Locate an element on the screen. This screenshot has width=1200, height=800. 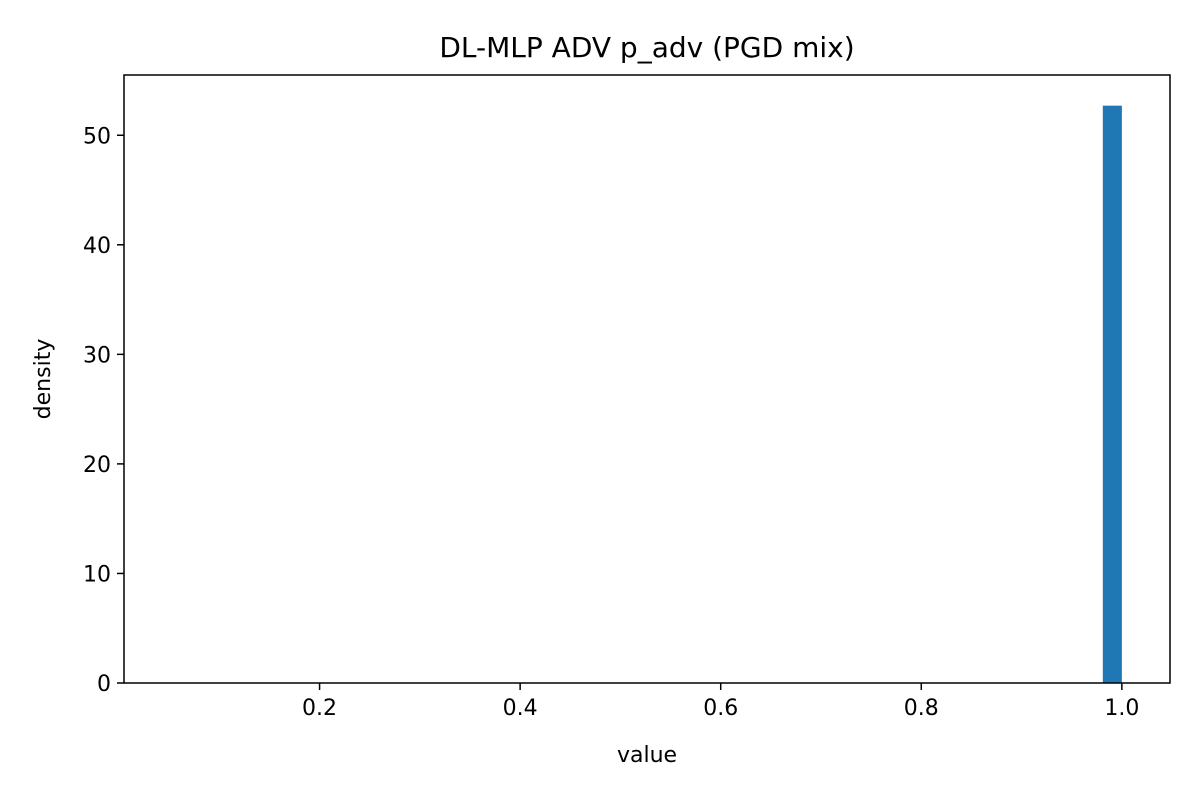
y-tick-label: 10 is located at coordinates (97, 574).